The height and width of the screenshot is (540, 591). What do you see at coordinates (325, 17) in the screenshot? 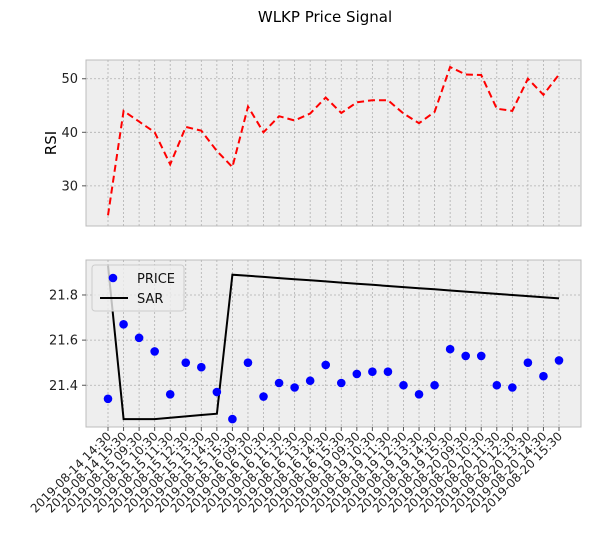
I see `chart-title: WLKP Price Signal` at bounding box center [325, 17].